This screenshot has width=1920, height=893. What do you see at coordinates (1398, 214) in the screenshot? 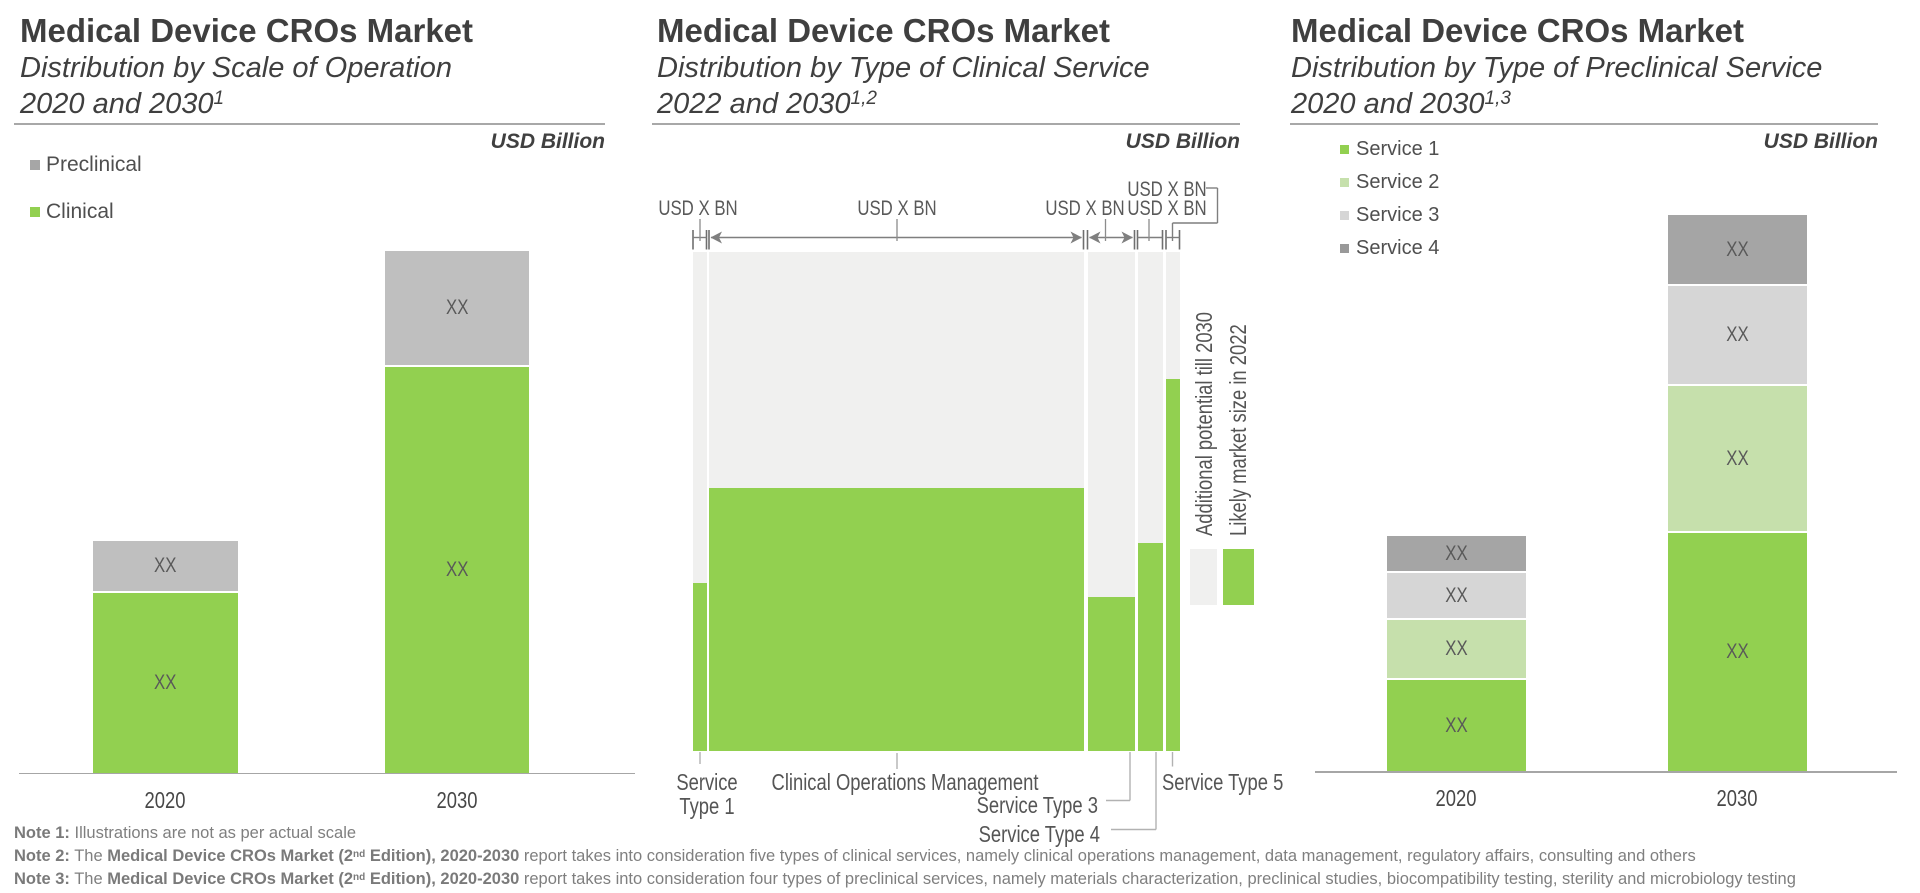
I see `legend-label: Service 3` at bounding box center [1398, 214].